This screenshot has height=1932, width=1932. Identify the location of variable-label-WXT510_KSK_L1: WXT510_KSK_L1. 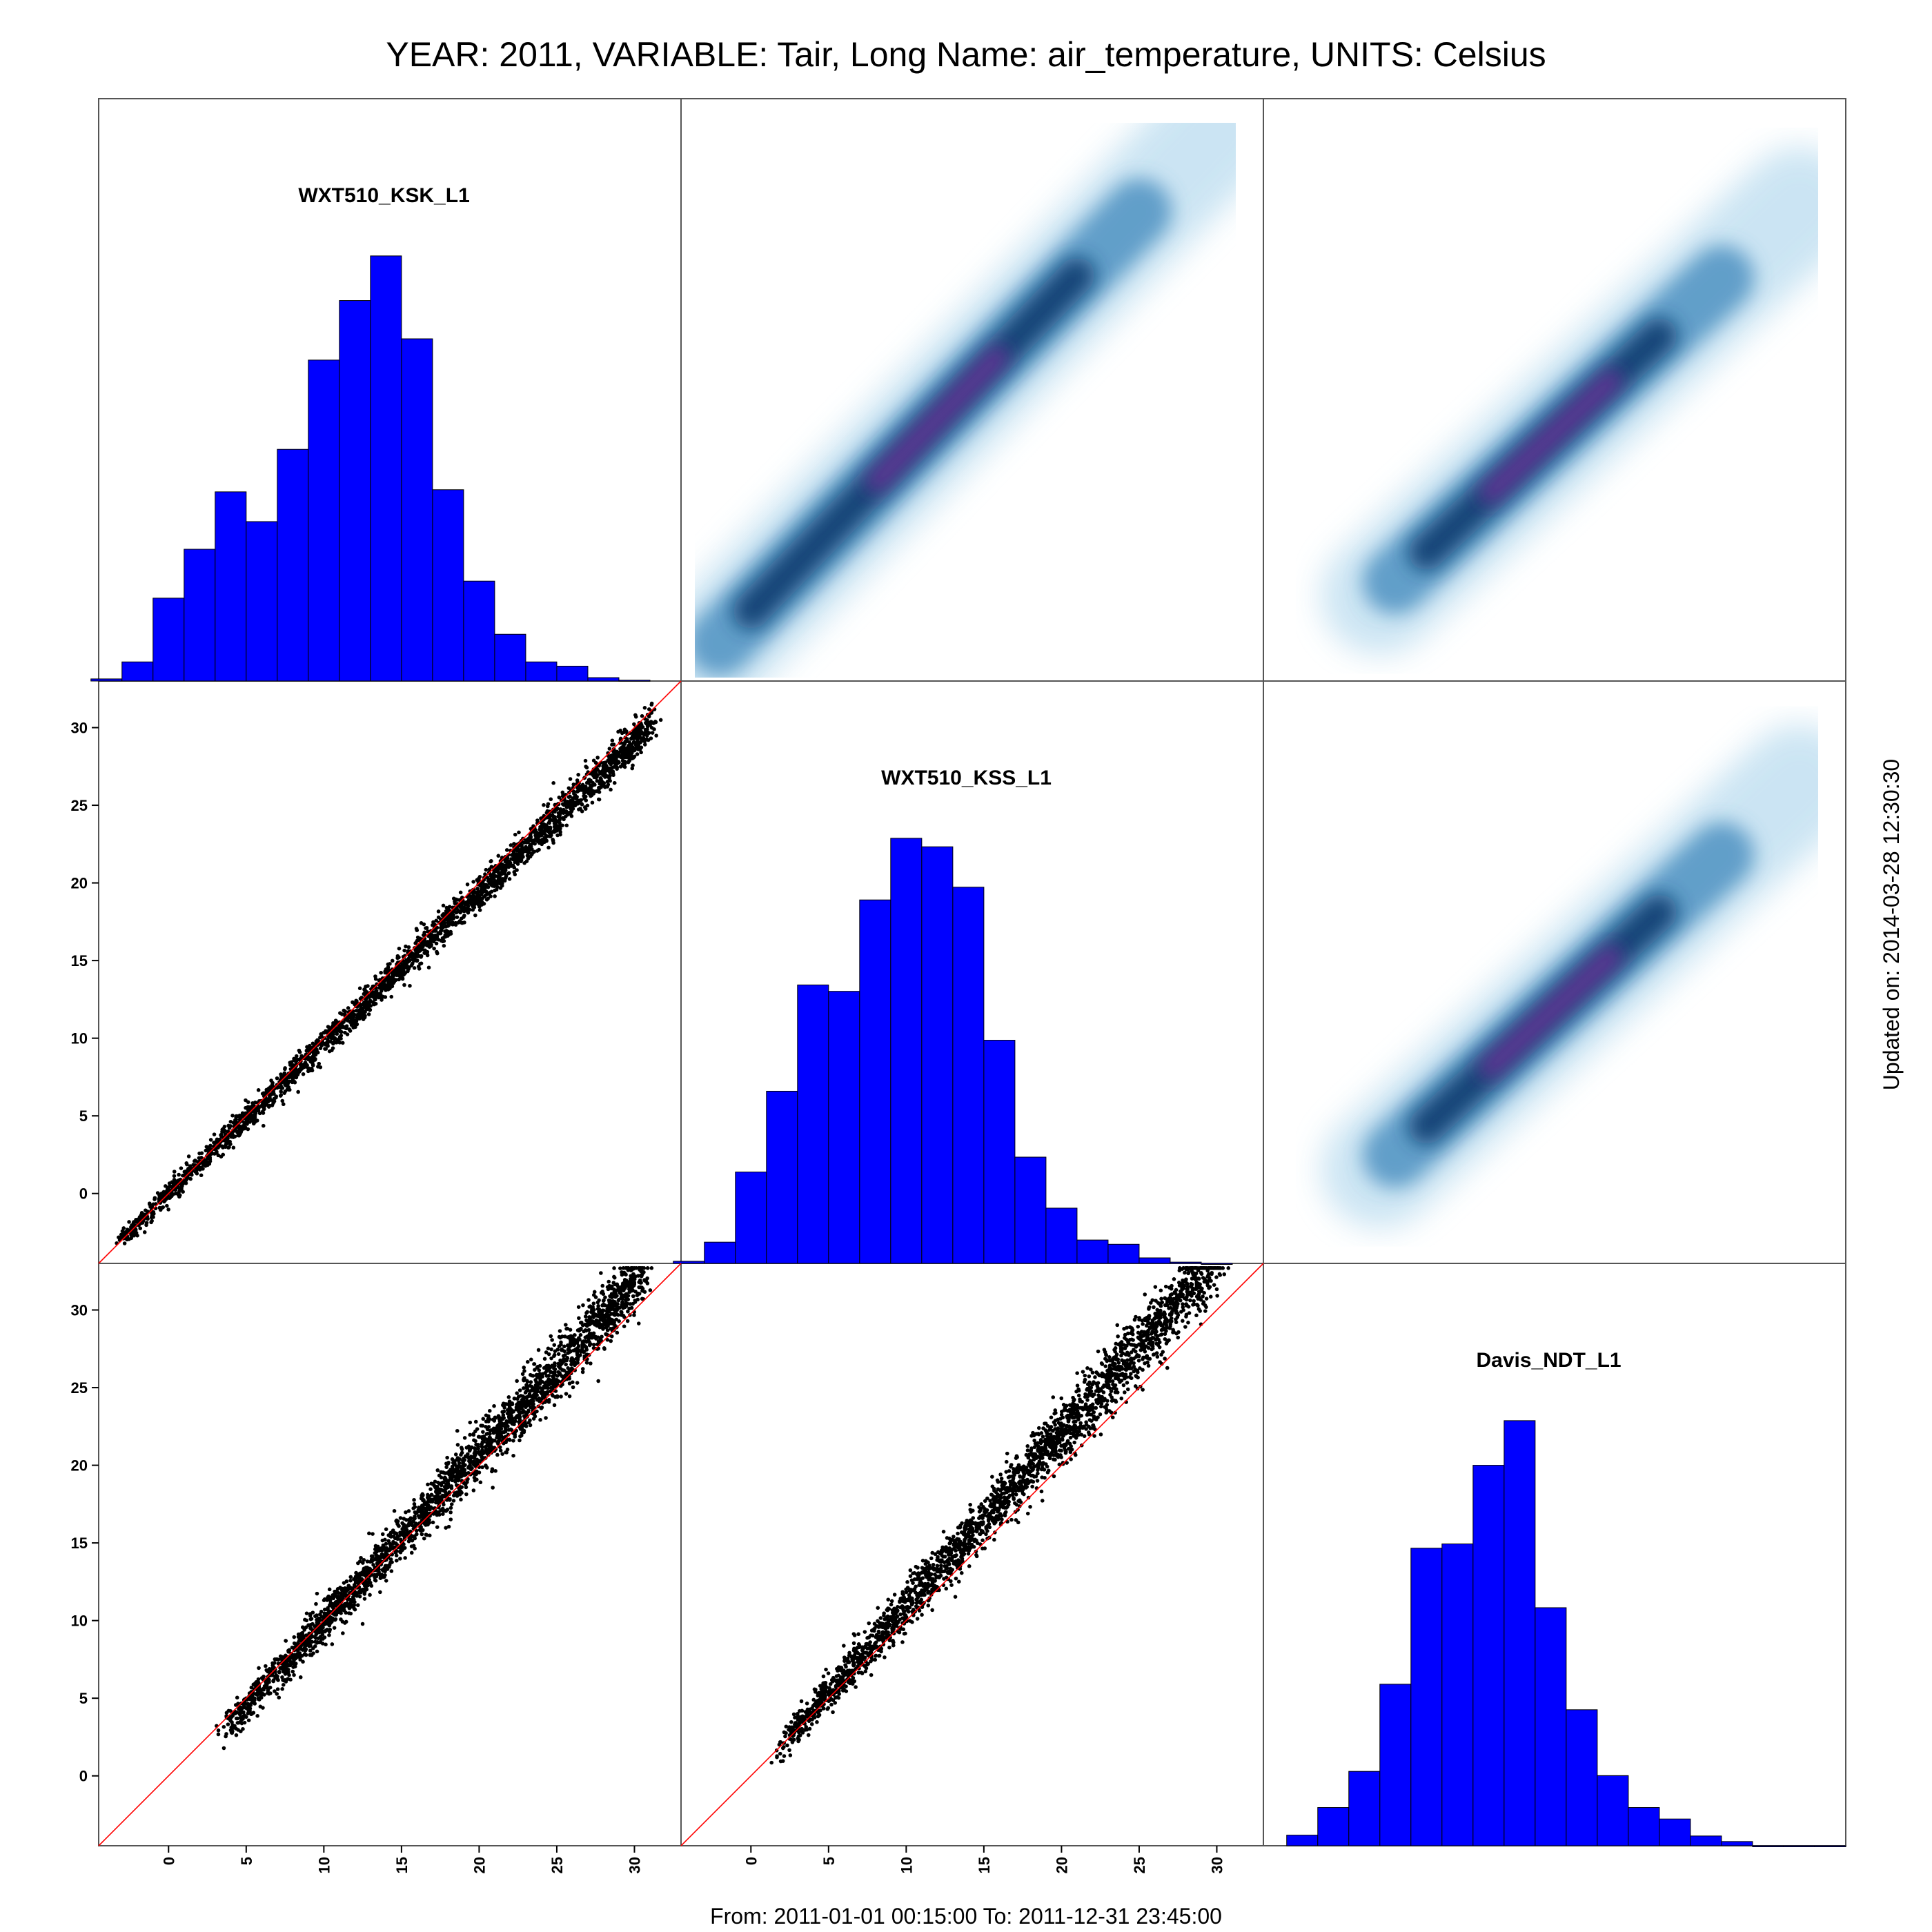
(383, 195).